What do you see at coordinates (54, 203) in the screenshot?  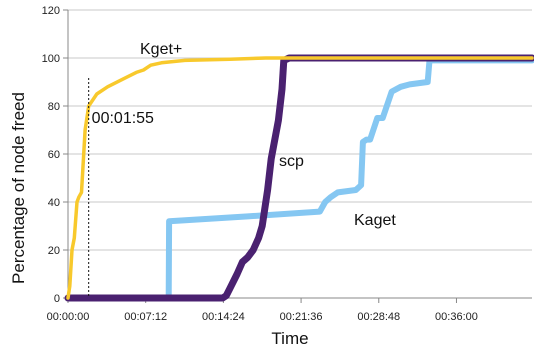 I see `y-tick-label-2: 40` at bounding box center [54, 203].